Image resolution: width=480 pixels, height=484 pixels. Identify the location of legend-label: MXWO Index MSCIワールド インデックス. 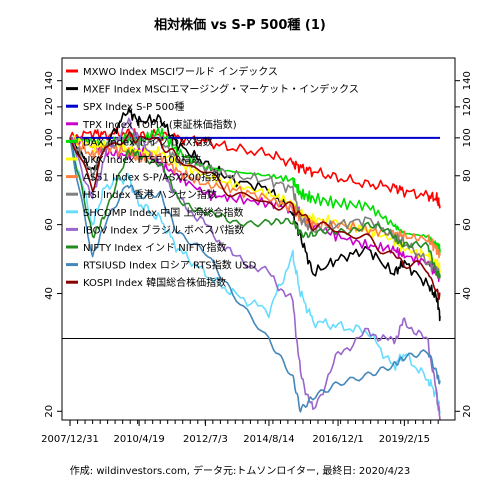
(180, 71).